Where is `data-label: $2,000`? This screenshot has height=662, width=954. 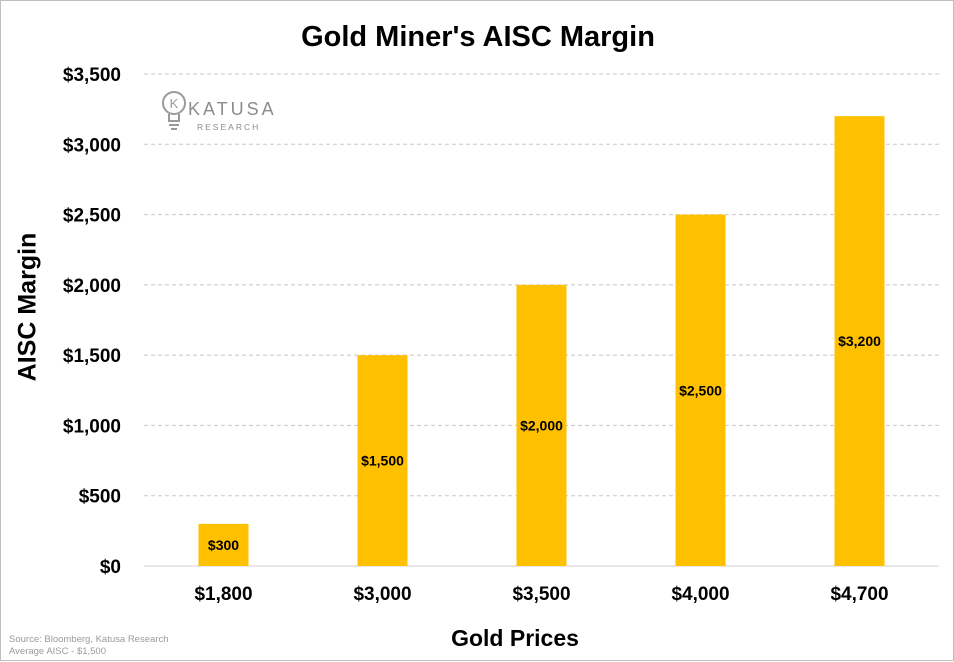
data-label: $2,000 is located at coordinates (541, 425).